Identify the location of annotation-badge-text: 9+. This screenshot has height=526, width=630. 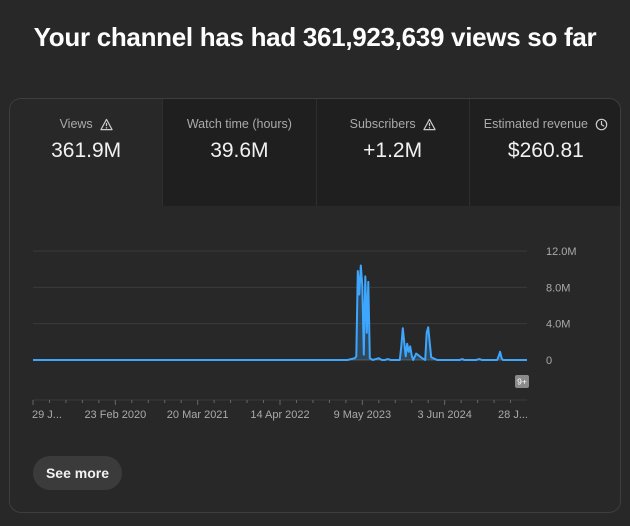
(522, 382).